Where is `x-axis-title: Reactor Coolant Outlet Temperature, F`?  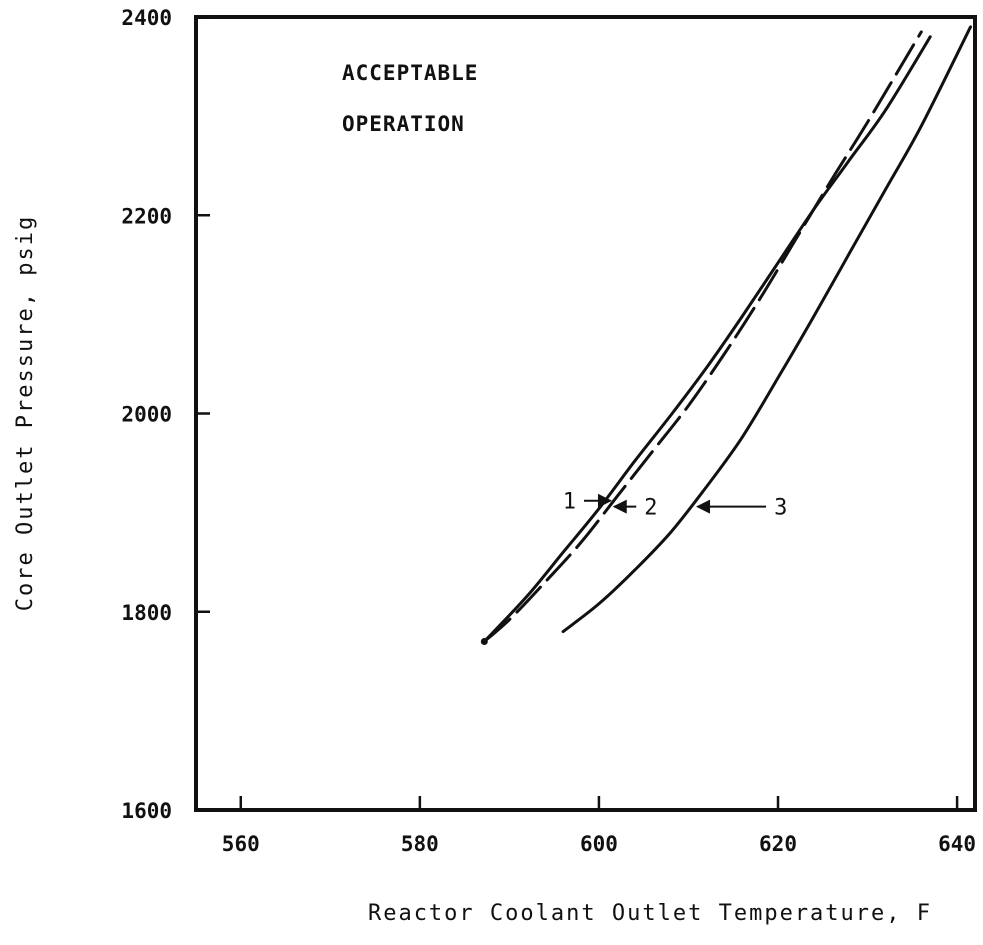
x-axis-title: Reactor Coolant Outlet Temperature, F is located at coordinates (650, 913).